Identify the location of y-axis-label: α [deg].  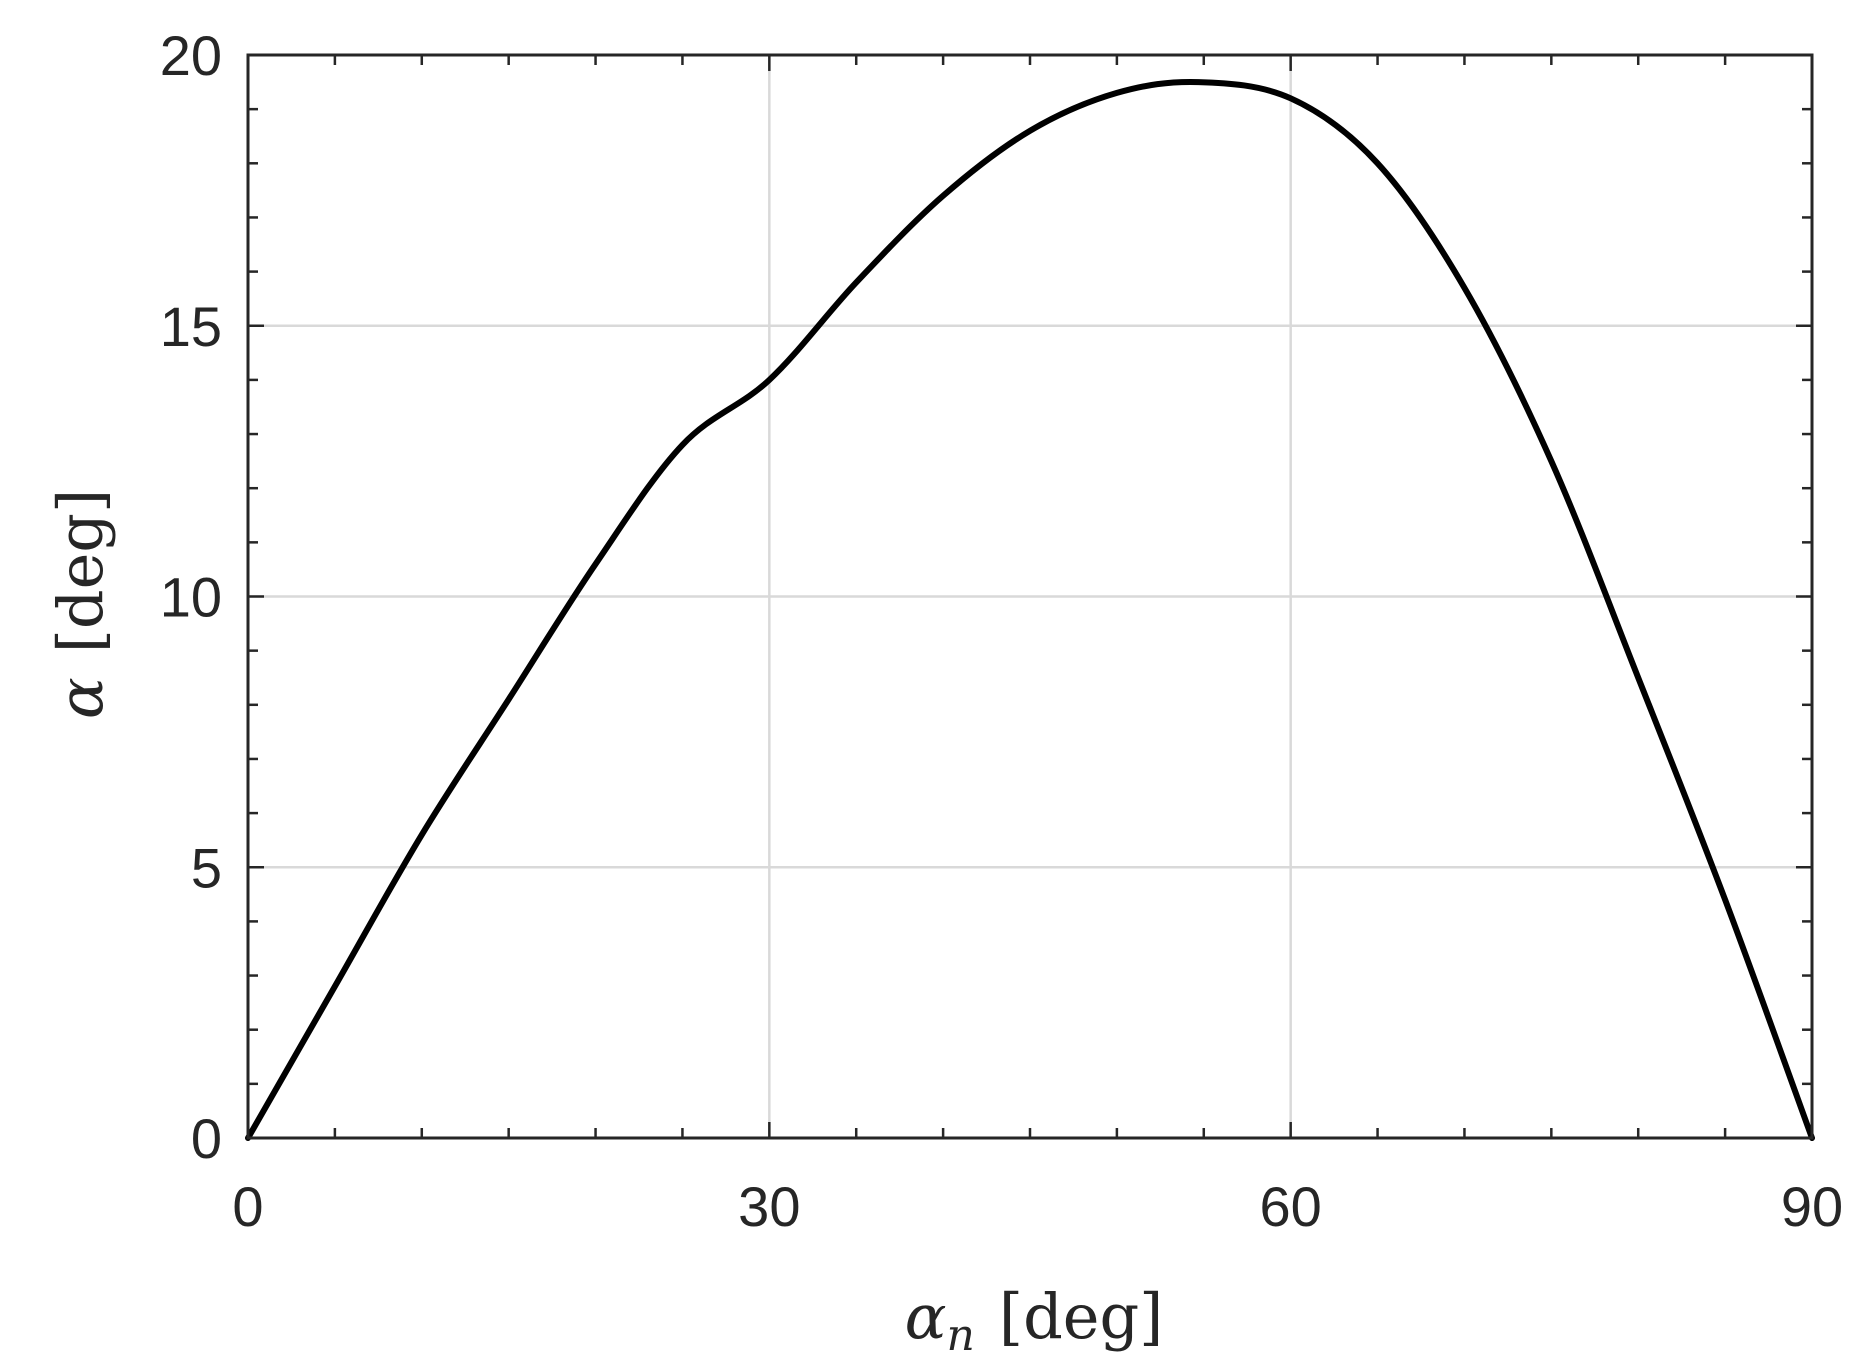
(80, 604).